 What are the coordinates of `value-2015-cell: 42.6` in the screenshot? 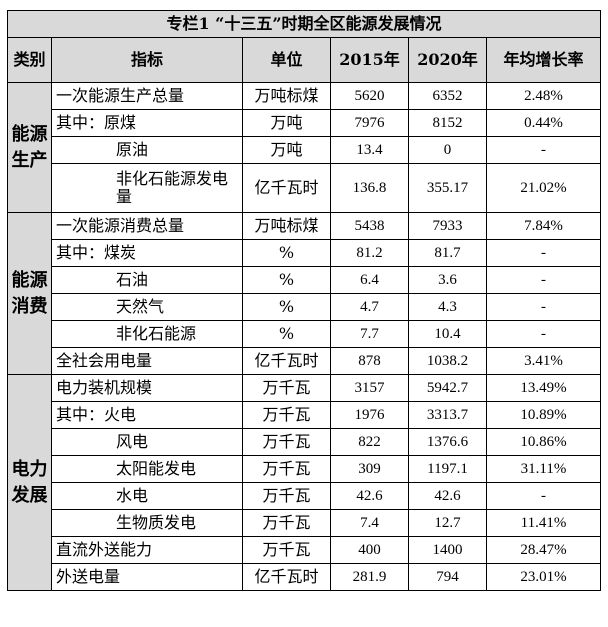 It's located at (369, 496).